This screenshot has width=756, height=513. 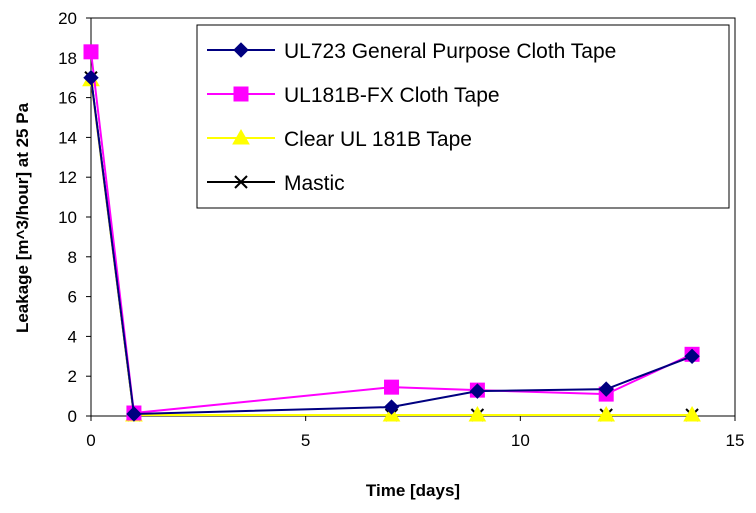 What do you see at coordinates (72, 336) in the screenshot?
I see `y-tick-label: 4` at bounding box center [72, 336].